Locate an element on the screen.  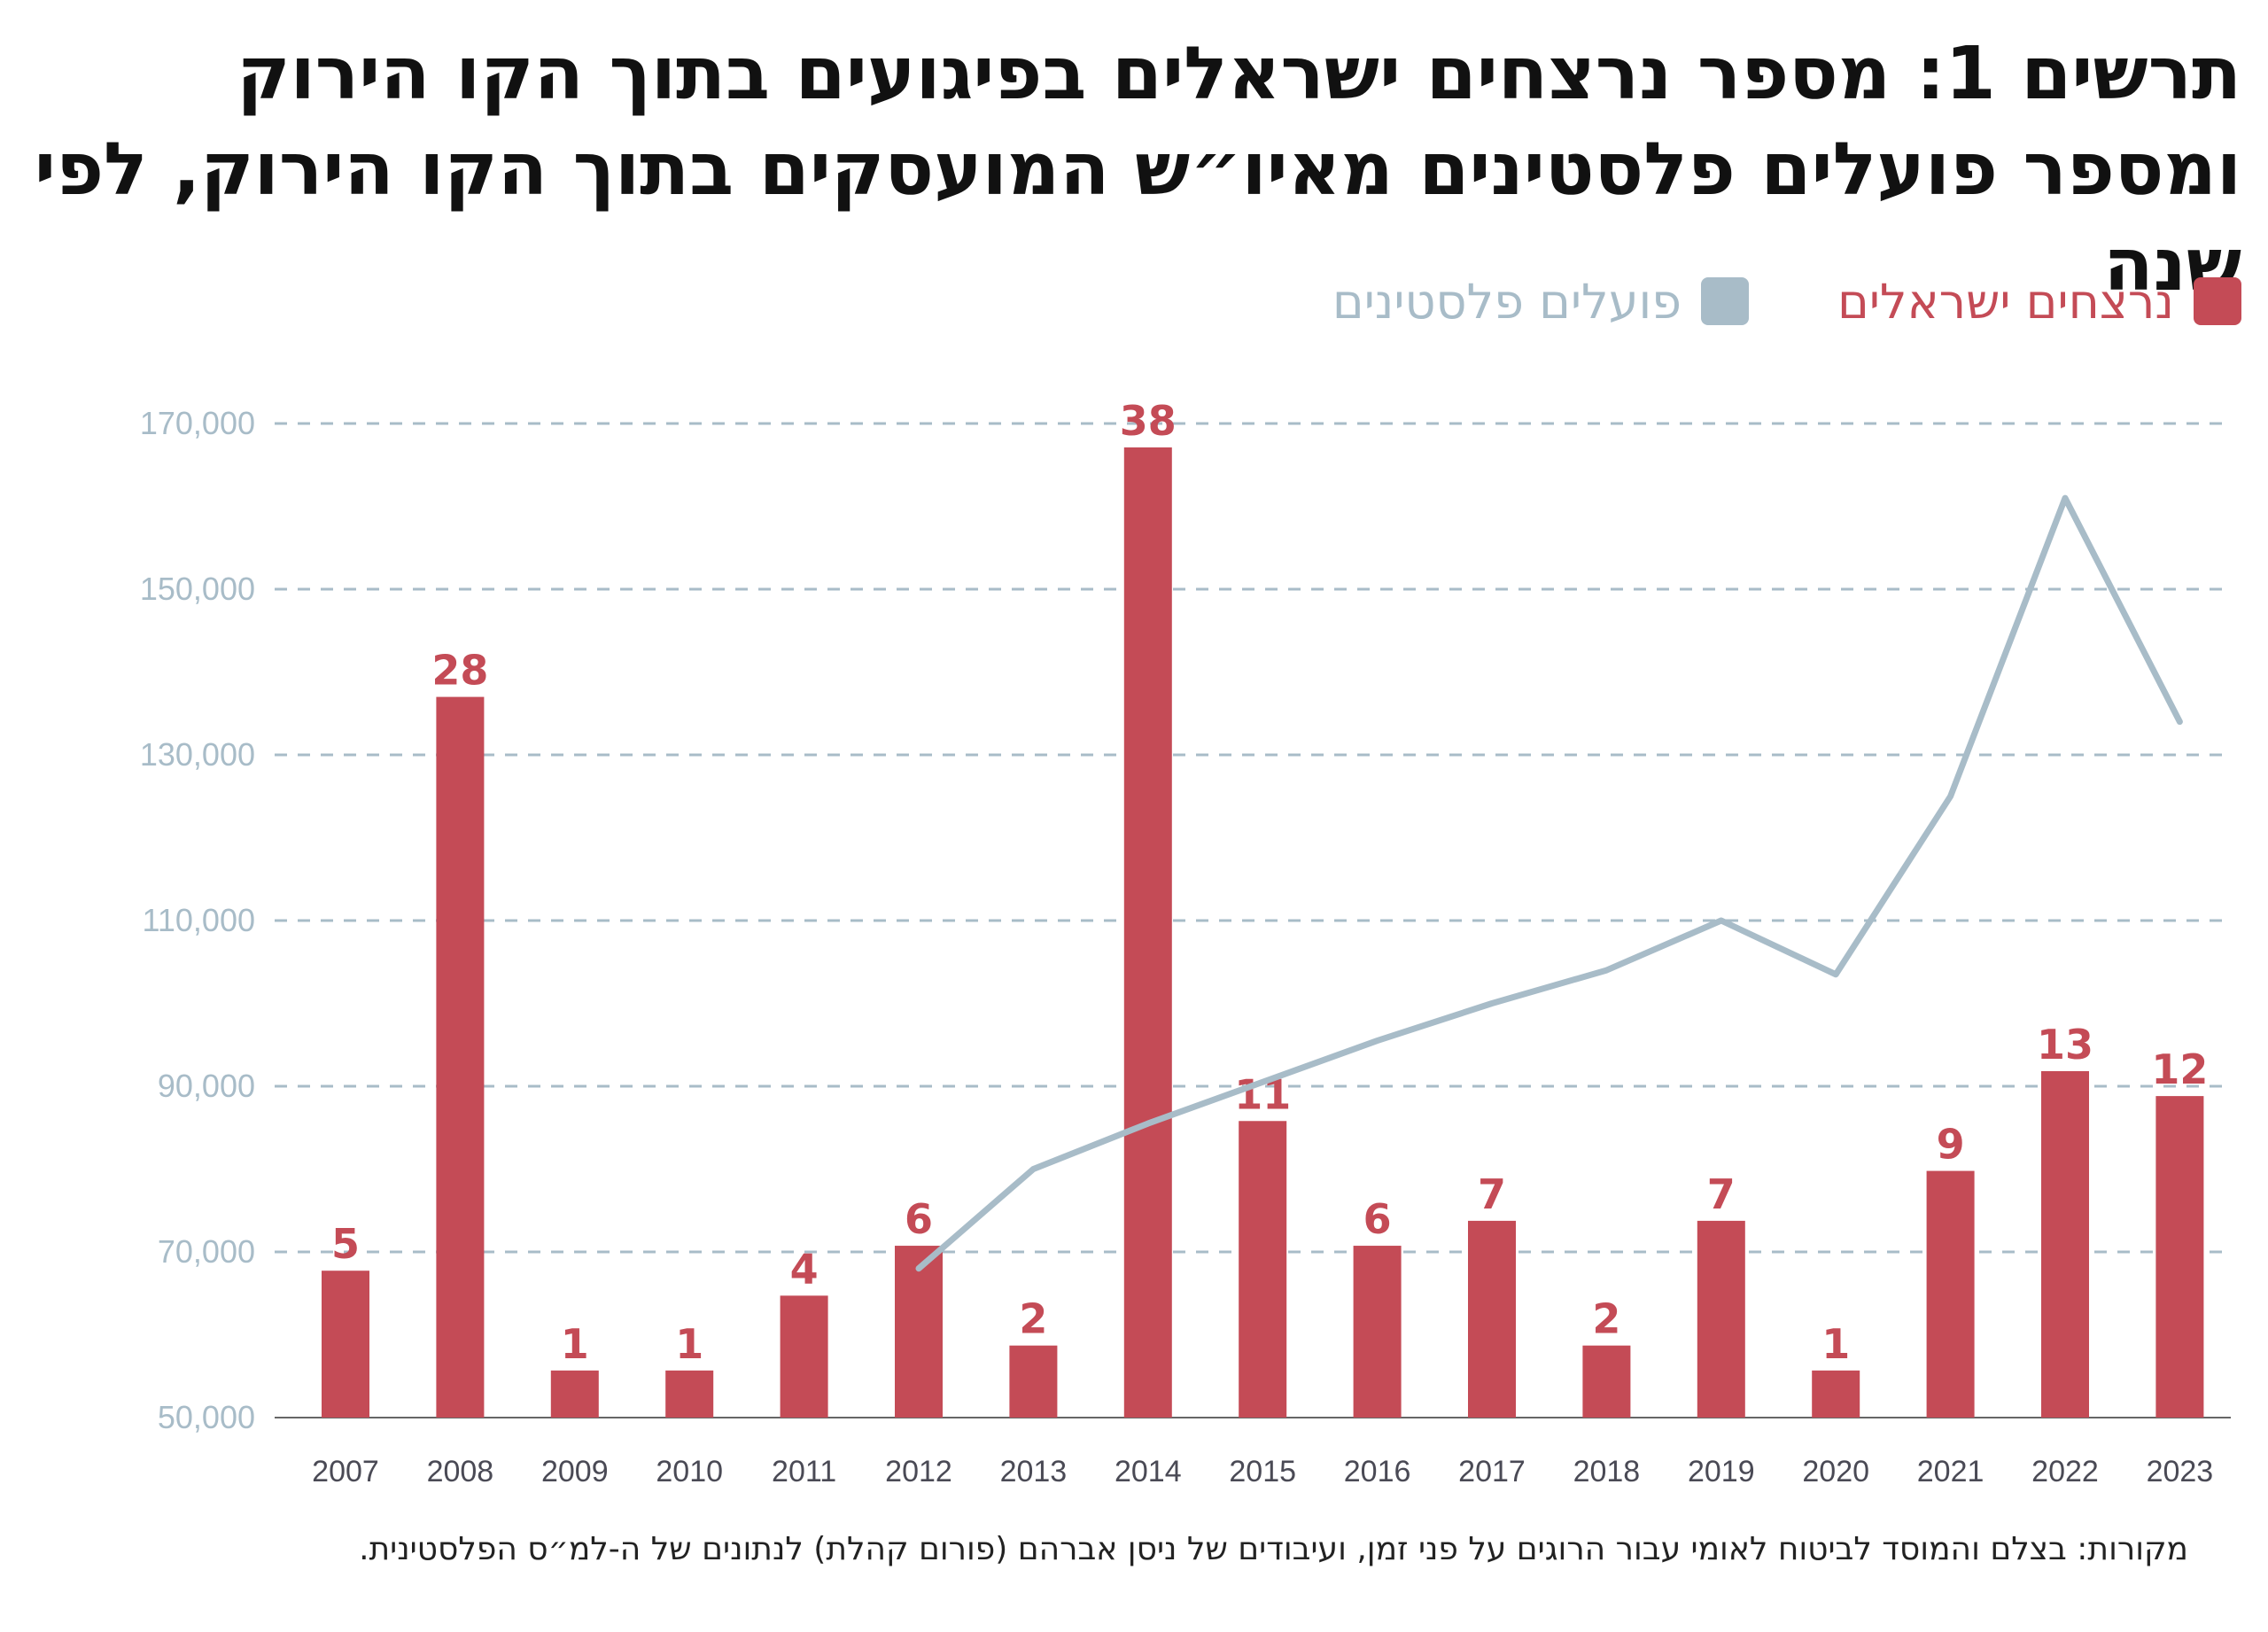
x-tick-label: 2016 is located at coordinates (1377, 1471).